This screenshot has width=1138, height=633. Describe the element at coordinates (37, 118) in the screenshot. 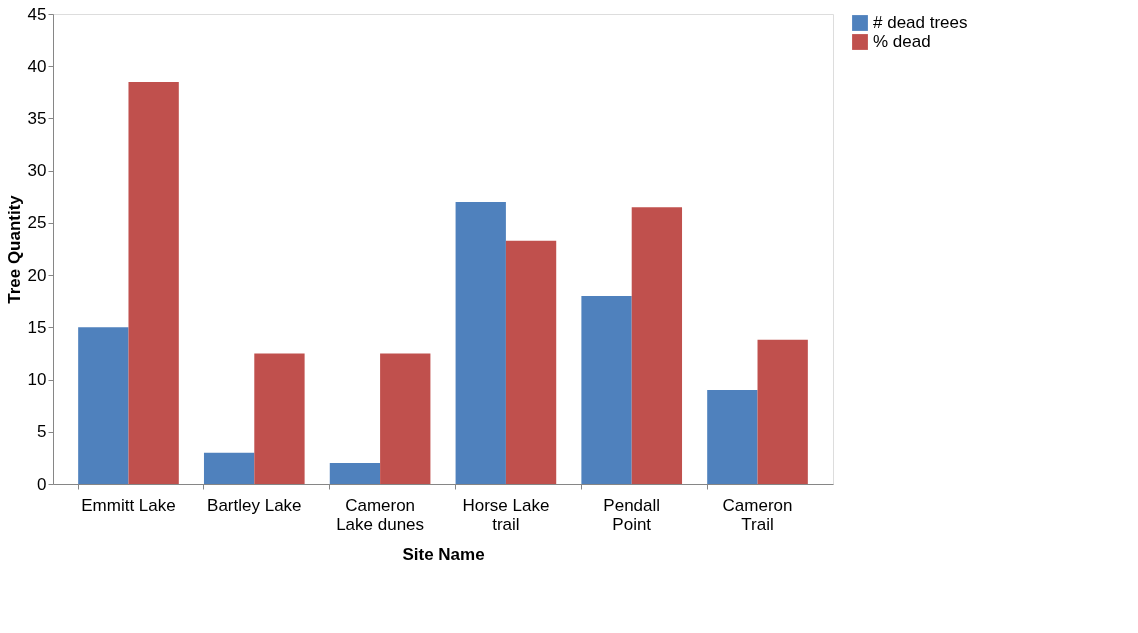

I see `y-tick-label: 35` at that location.